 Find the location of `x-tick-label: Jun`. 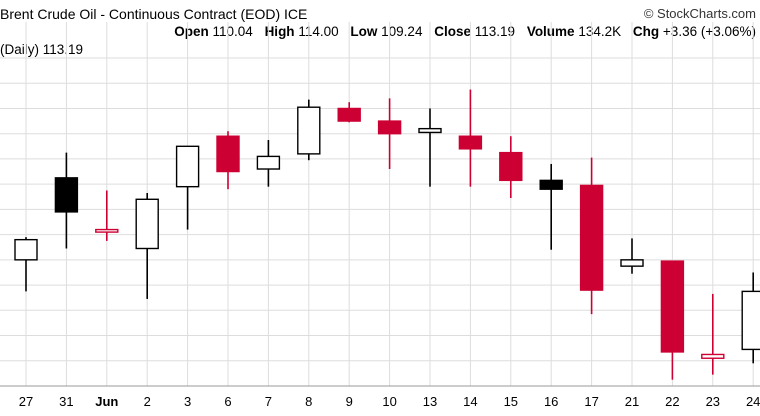

x-tick-label: Jun is located at coordinates (106, 401).